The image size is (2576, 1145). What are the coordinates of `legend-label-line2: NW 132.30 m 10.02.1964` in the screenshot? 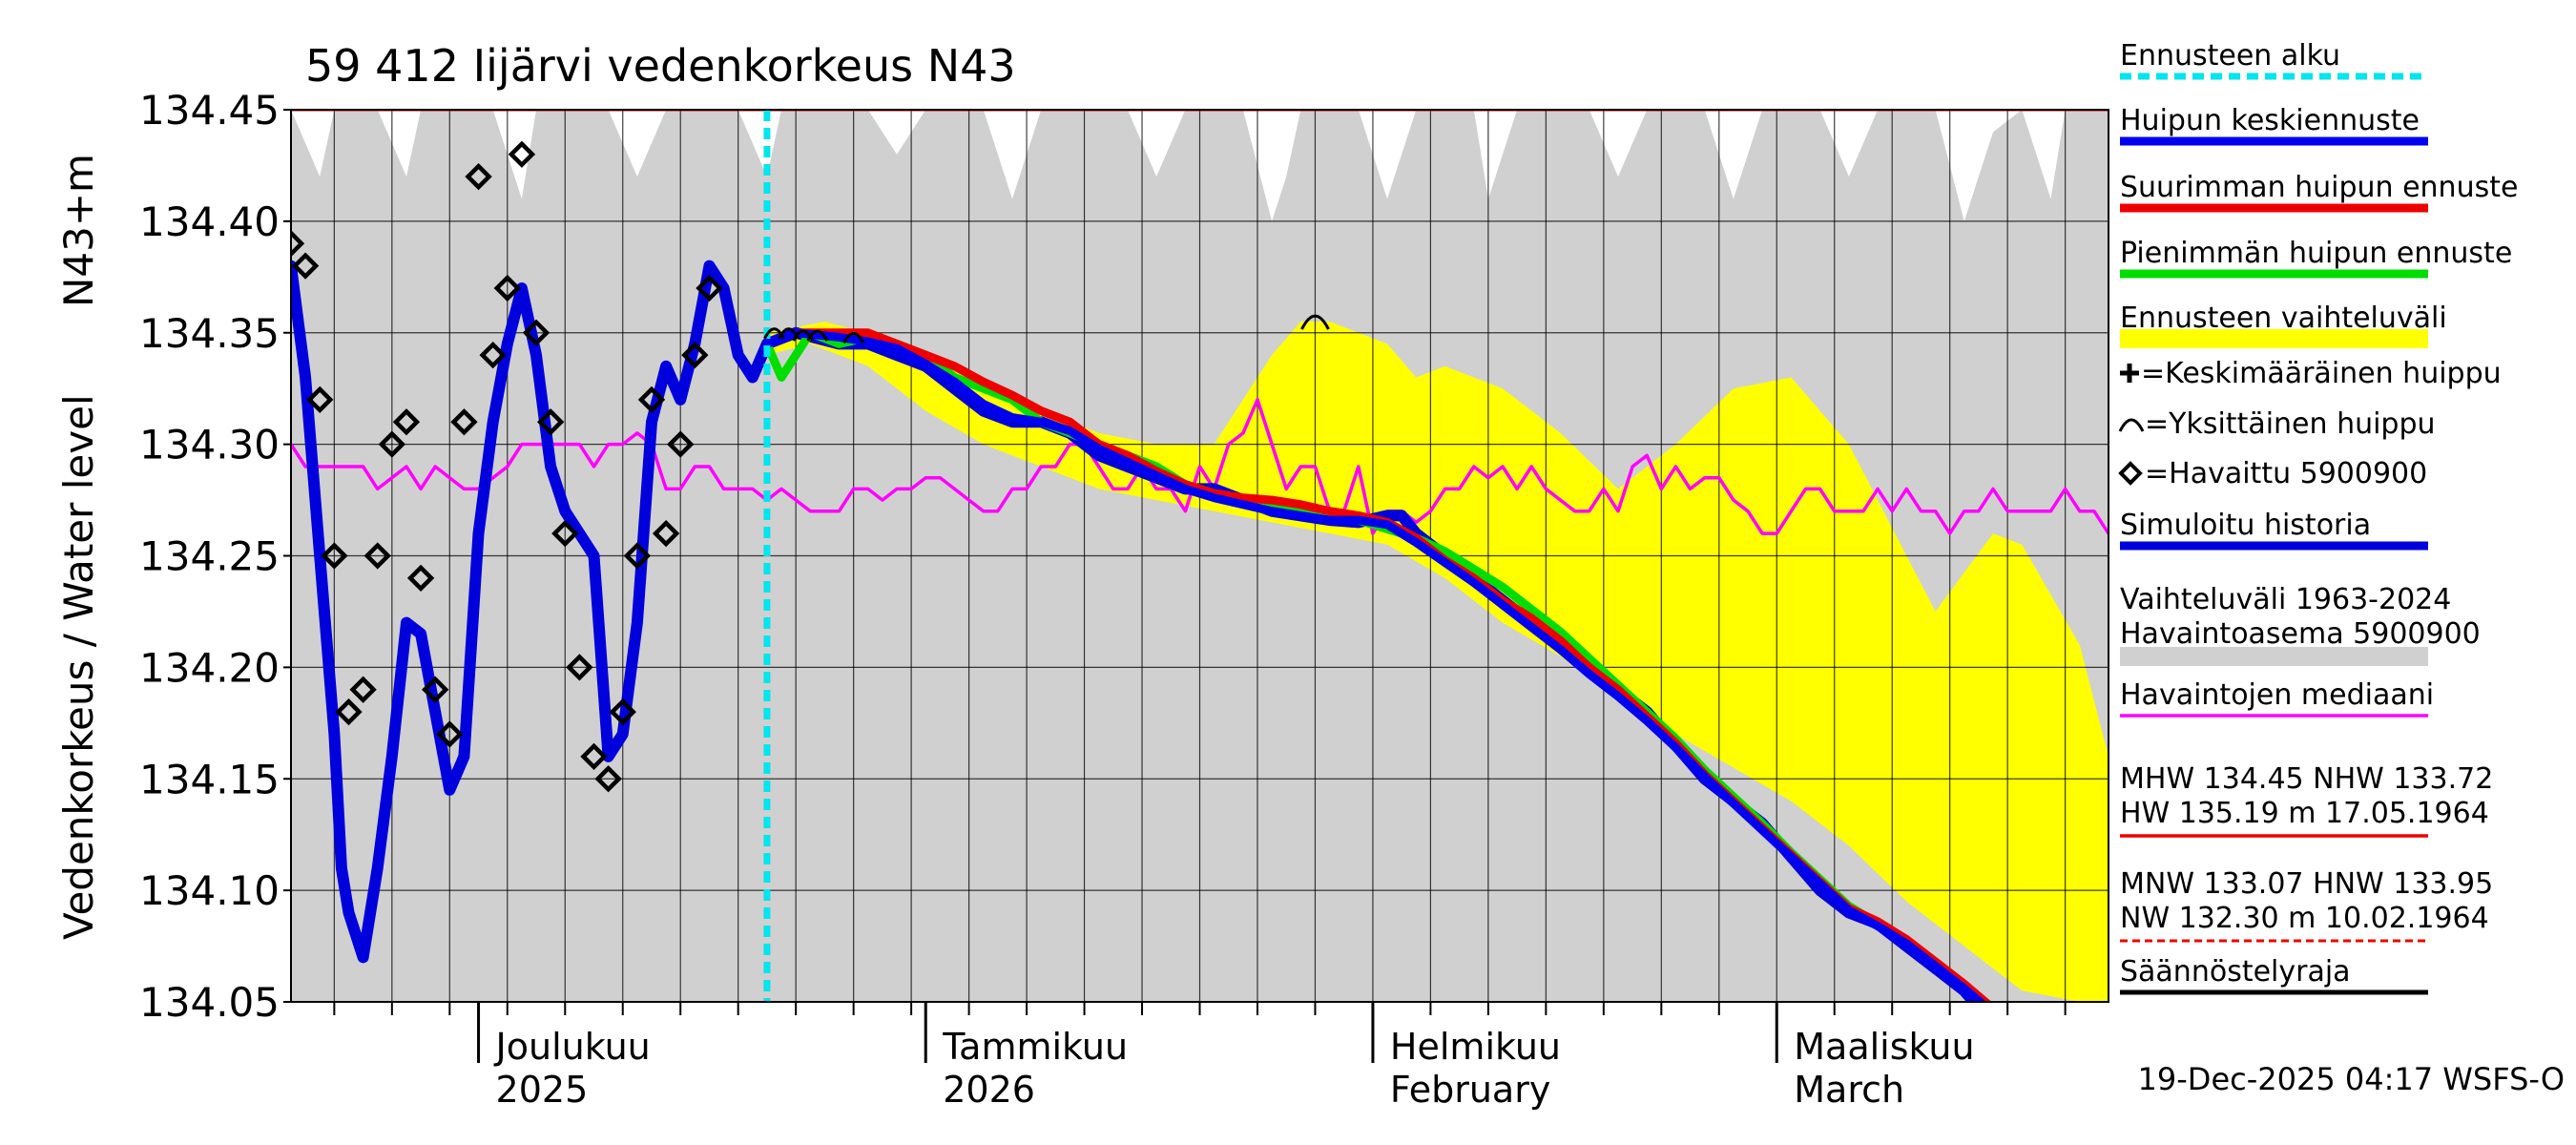 It's located at (2304, 918).